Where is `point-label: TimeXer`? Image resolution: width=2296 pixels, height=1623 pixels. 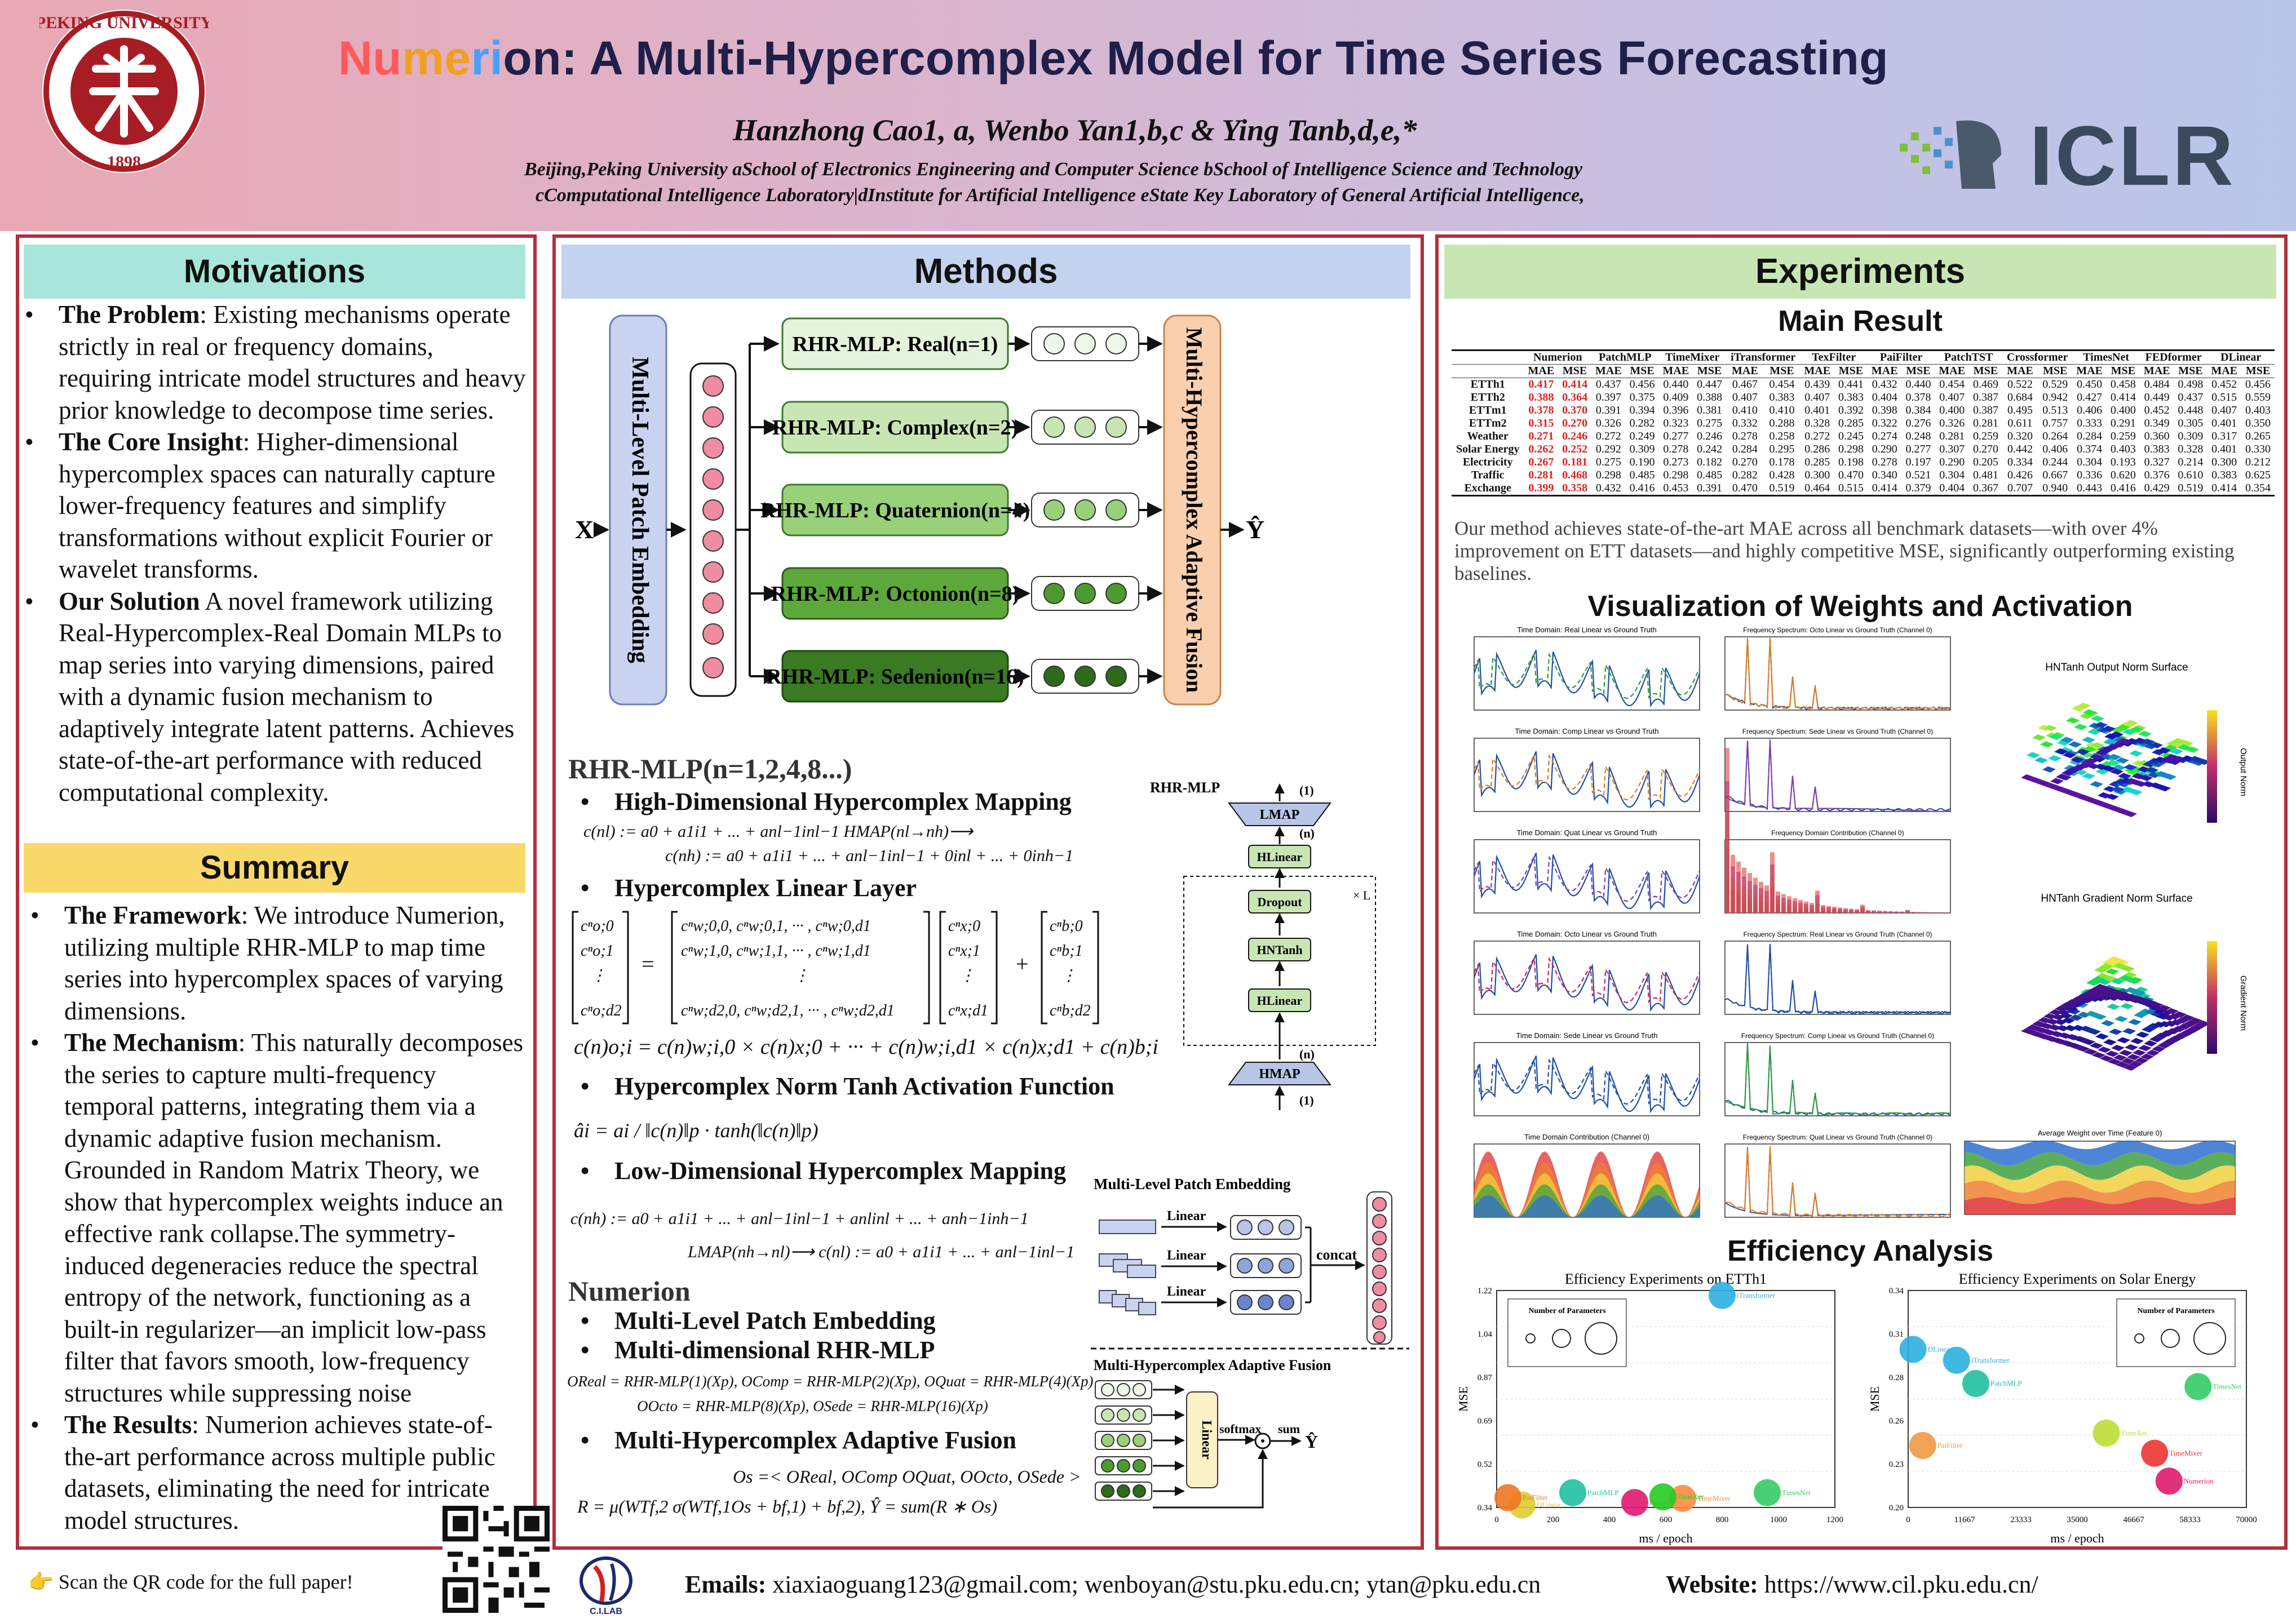 point-label: TimeXer is located at coordinates (1691, 1496).